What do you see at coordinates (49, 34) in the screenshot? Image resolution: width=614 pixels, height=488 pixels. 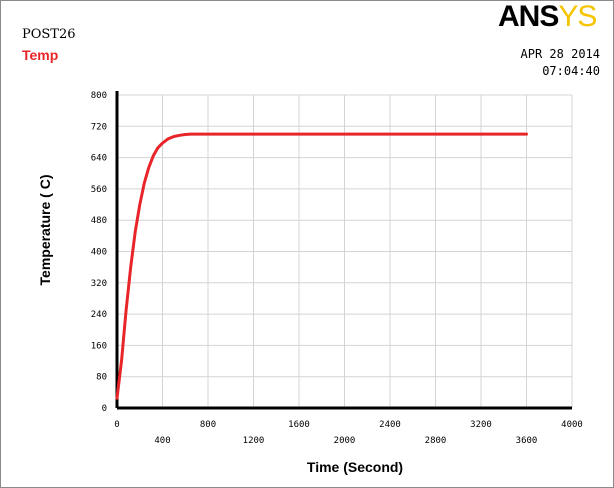 I see `post-title: POST26` at bounding box center [49, 34].